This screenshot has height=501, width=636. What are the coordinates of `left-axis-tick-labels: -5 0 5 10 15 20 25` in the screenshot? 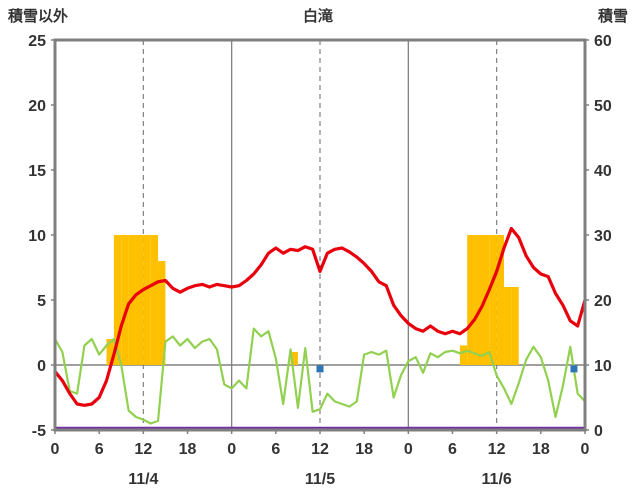 It's located at (37, 236).